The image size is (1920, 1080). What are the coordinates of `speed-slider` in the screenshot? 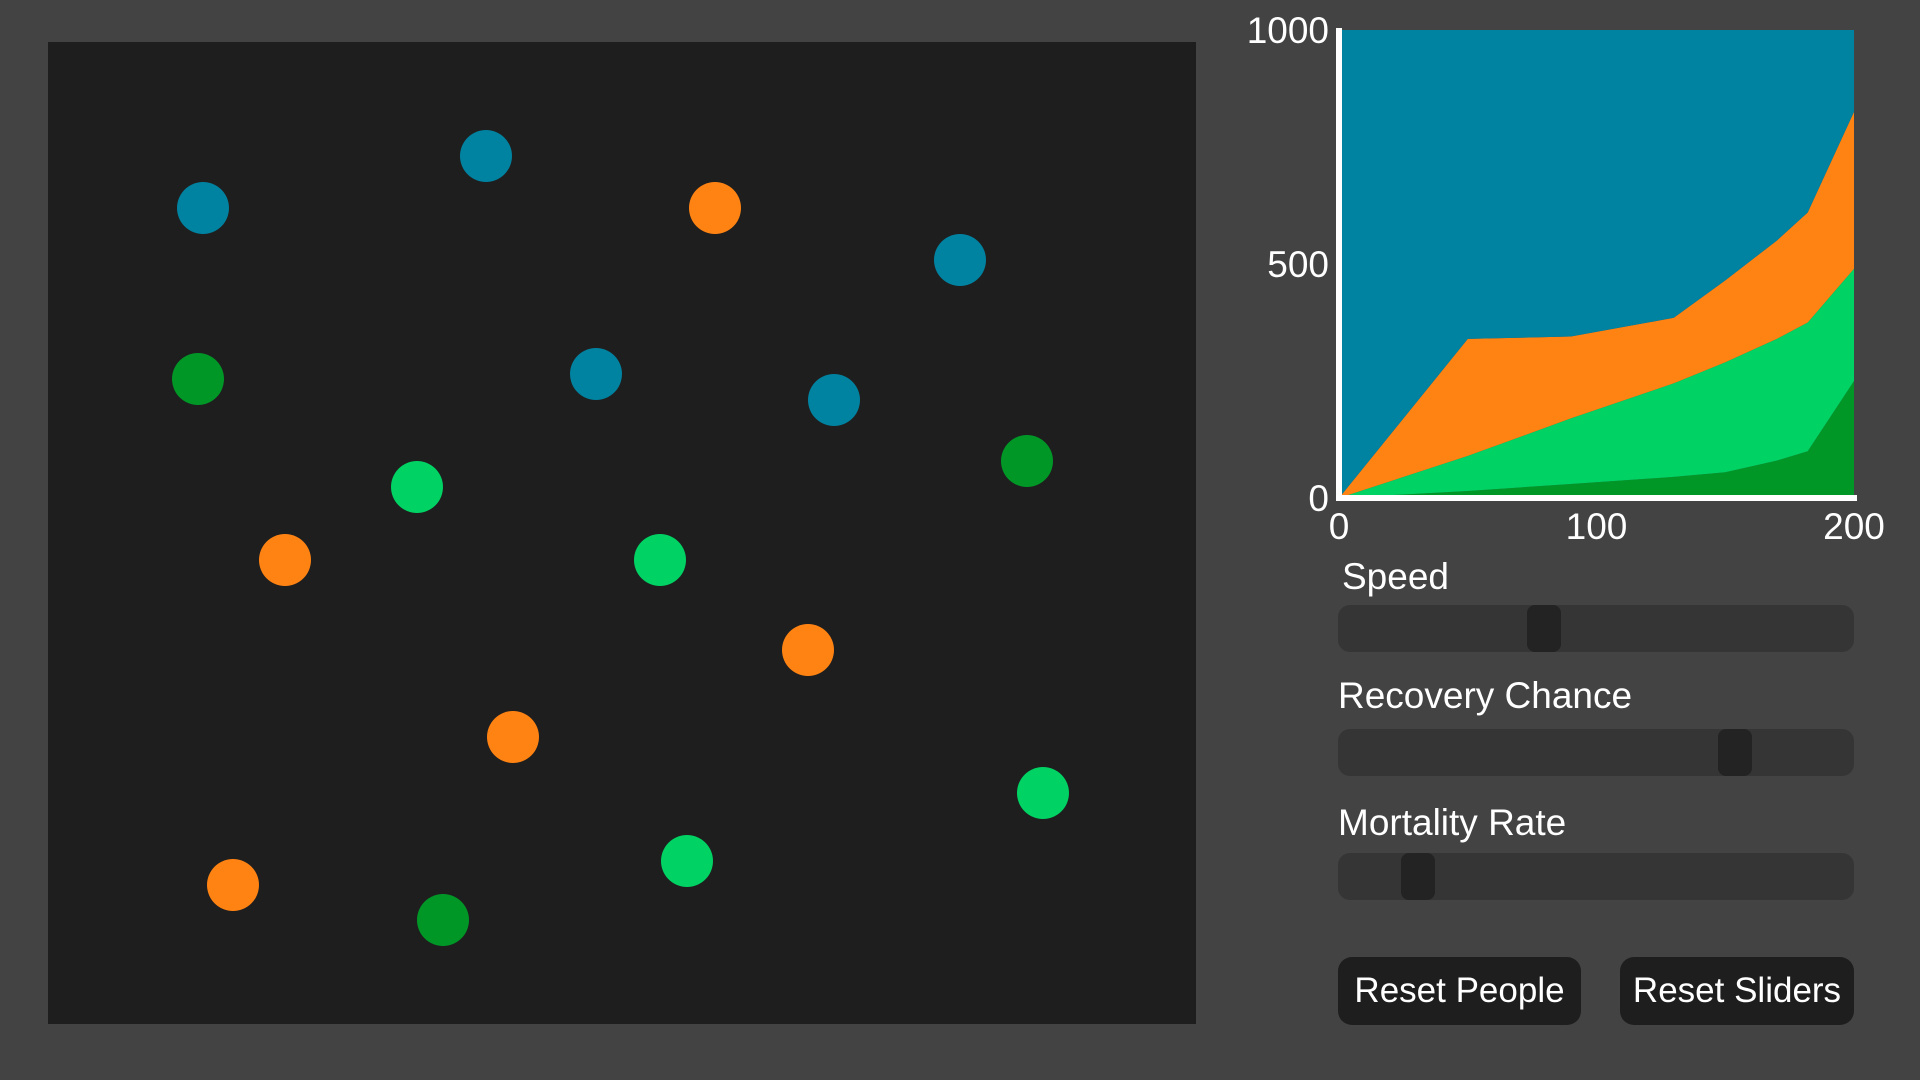 It's located at (1596, 628).